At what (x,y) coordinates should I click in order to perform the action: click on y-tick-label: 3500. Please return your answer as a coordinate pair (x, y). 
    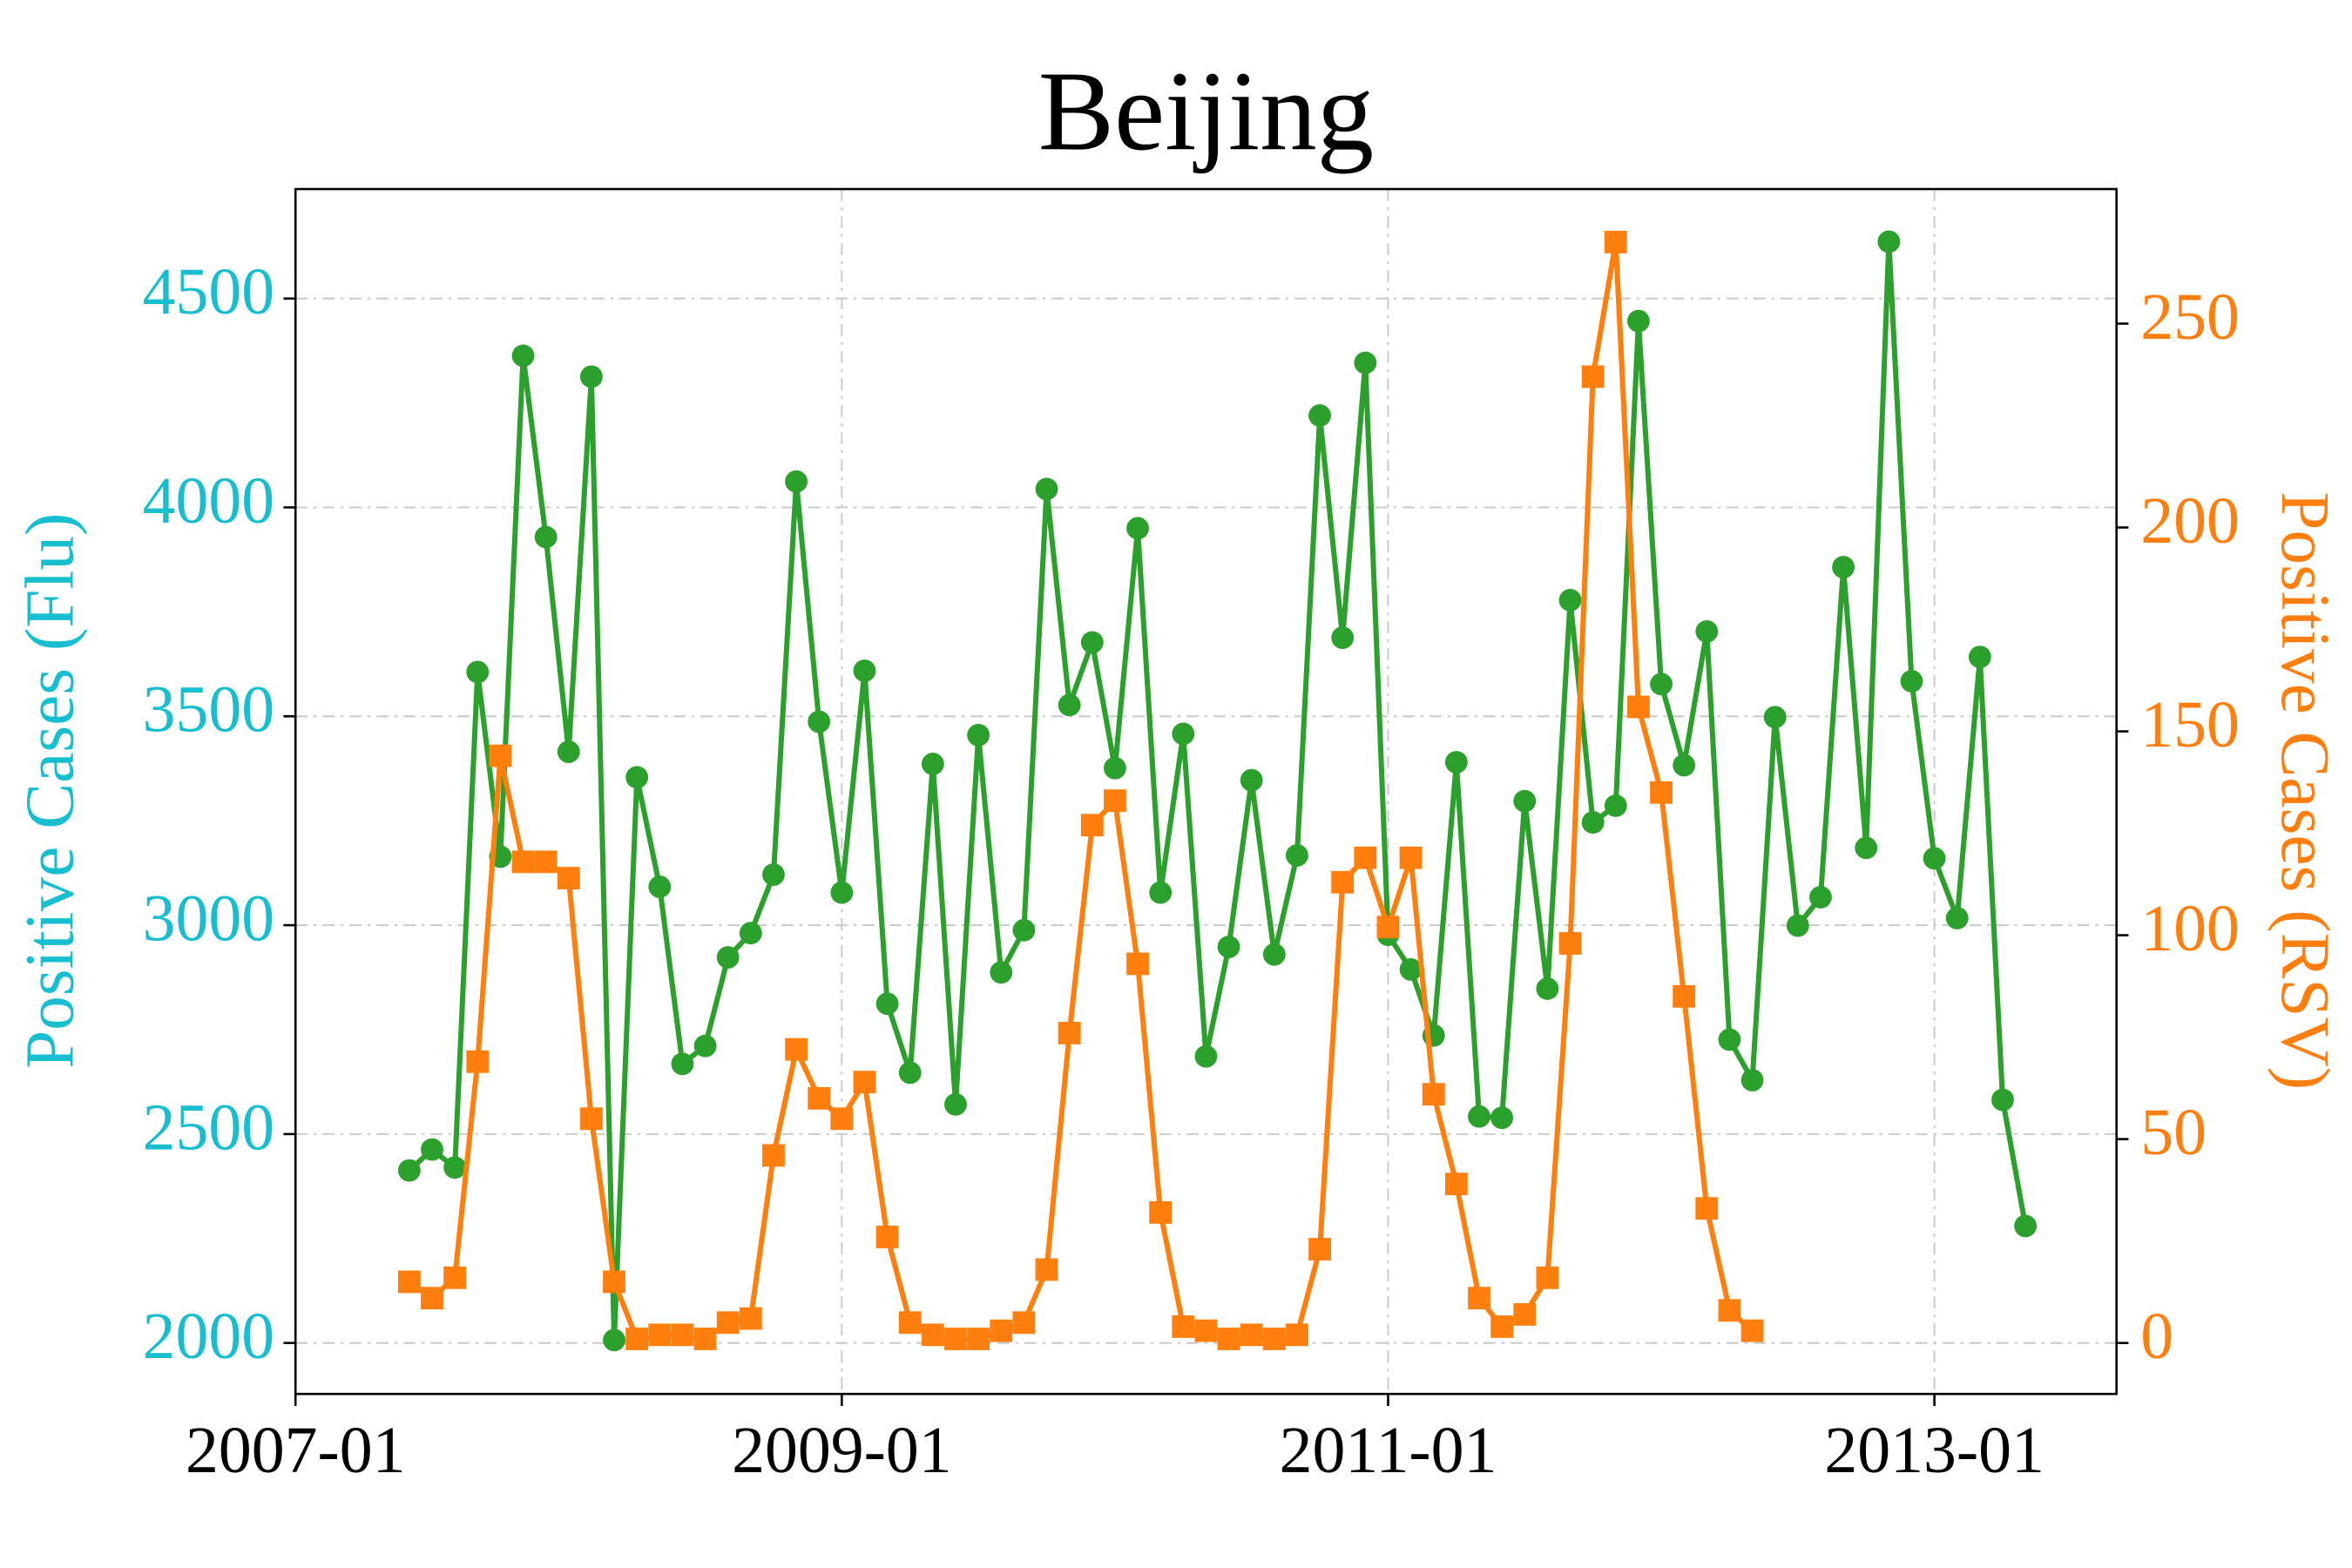
    Looking at the image, I should click on (209, 710).